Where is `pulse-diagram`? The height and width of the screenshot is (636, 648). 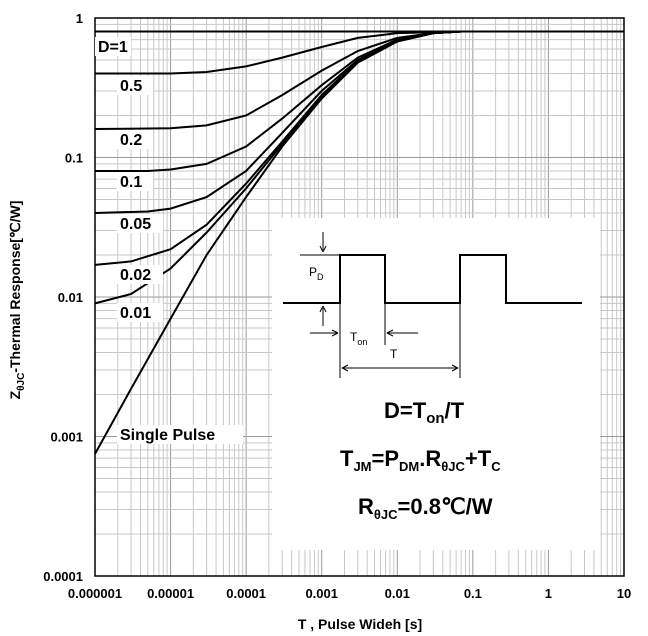 pulse-diagram is located at coordinates (432, 279).